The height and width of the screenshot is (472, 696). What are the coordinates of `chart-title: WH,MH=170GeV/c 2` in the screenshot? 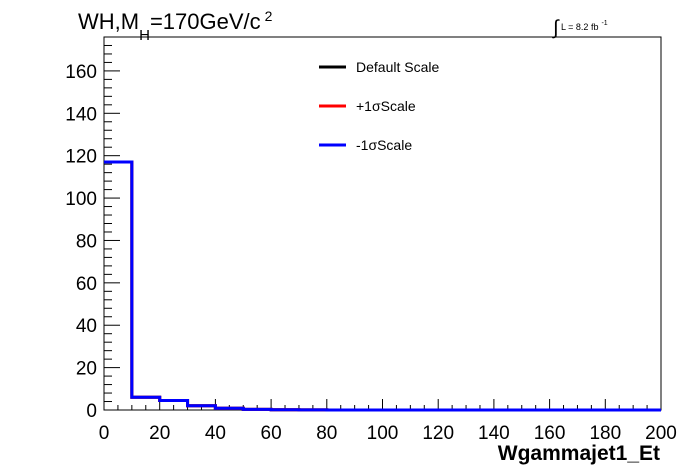 It's located at (175, 26).